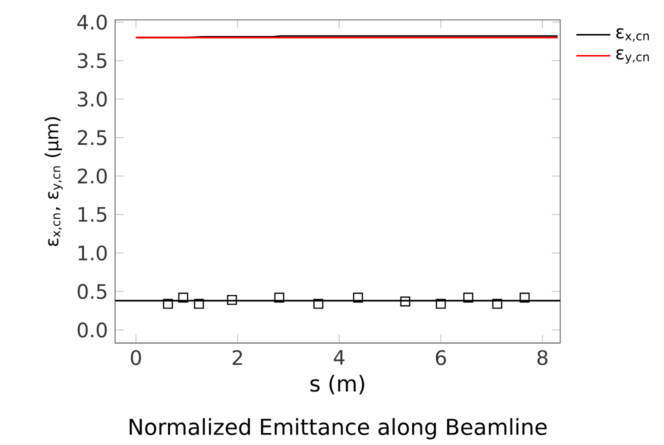 The image size is (664, 445). What do you see at coordinates (441, 358) in the screenshot?
I see `x-tick-label: 6` at bounding box center [441, 358].